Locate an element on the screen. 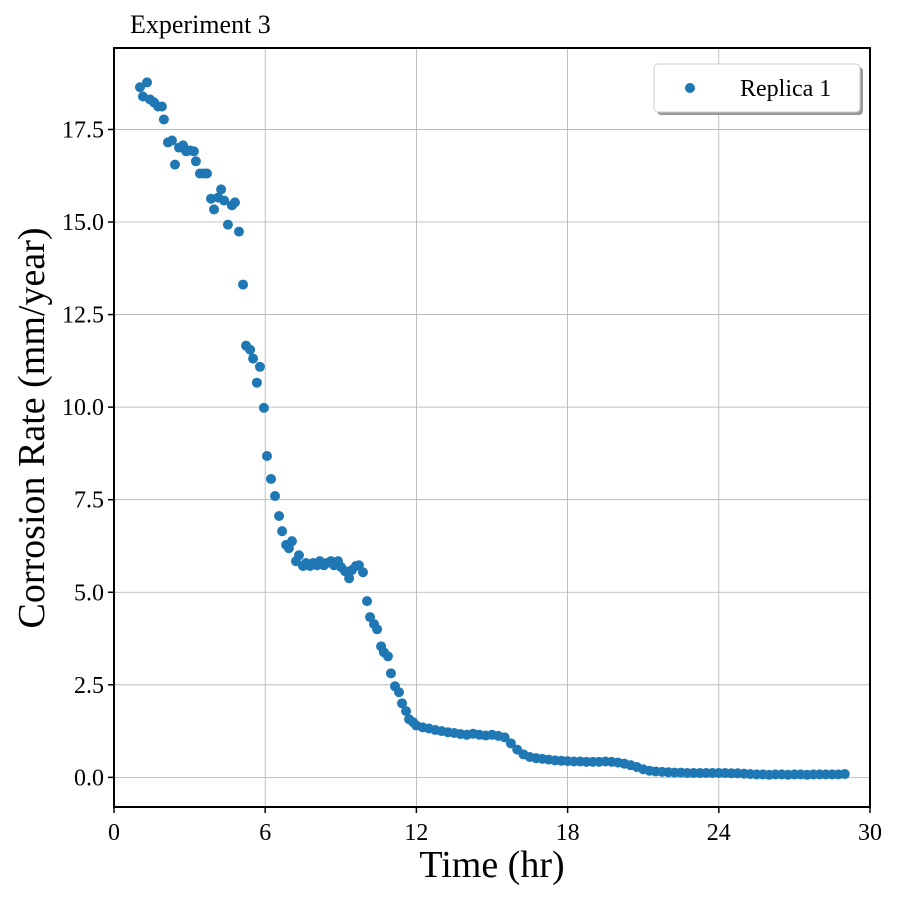 This screenshot has width=900, height=900. y-axis-label: Corrosion Rate (mm/year) is located at coordinates (32, 427).